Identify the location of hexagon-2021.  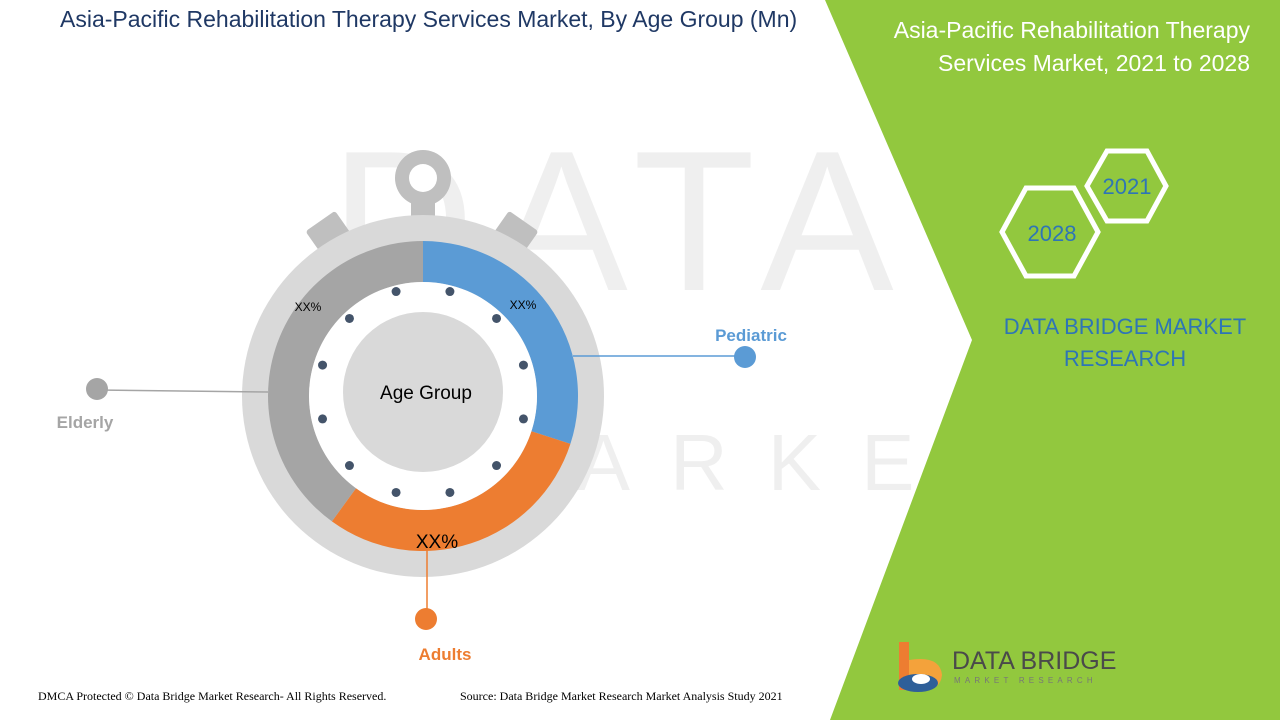
(1126, 186).